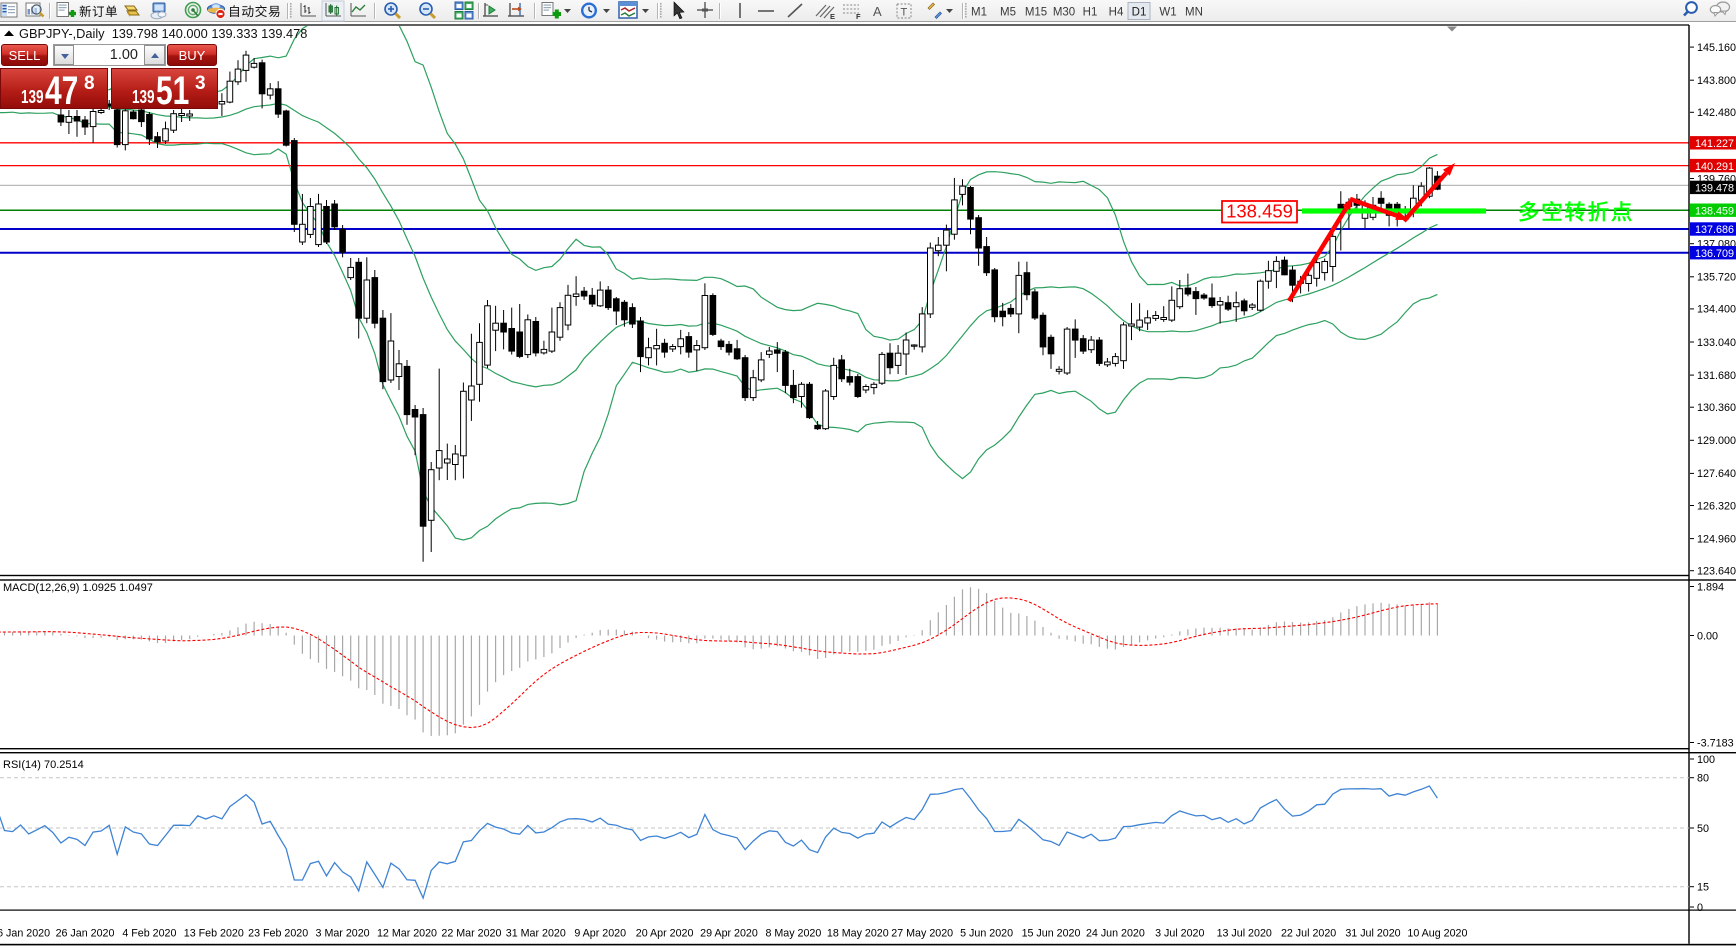 The image size is (1736, 946). What do you see at coordinates (1700, 908) in the screenshot?
I see `svg-text: 0` at bounding box center [1700, 908].